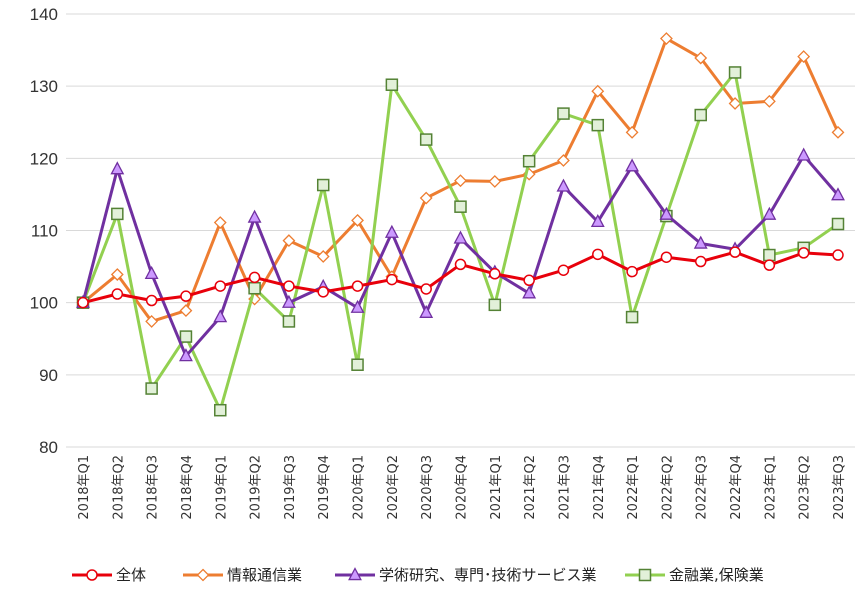  Describe the element at coordinates (427, 487) in the screenshot. I see `x-tick-label: 2020年Q3` at that location.